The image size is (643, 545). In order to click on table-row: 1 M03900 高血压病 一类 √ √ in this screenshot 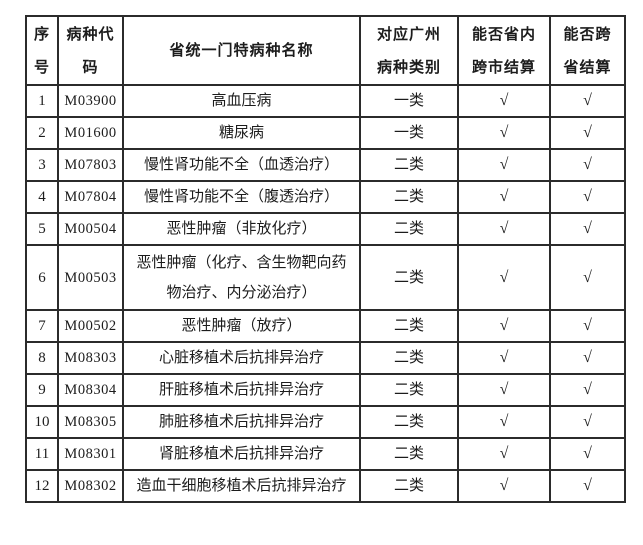, I will do `click(325, 101)`.